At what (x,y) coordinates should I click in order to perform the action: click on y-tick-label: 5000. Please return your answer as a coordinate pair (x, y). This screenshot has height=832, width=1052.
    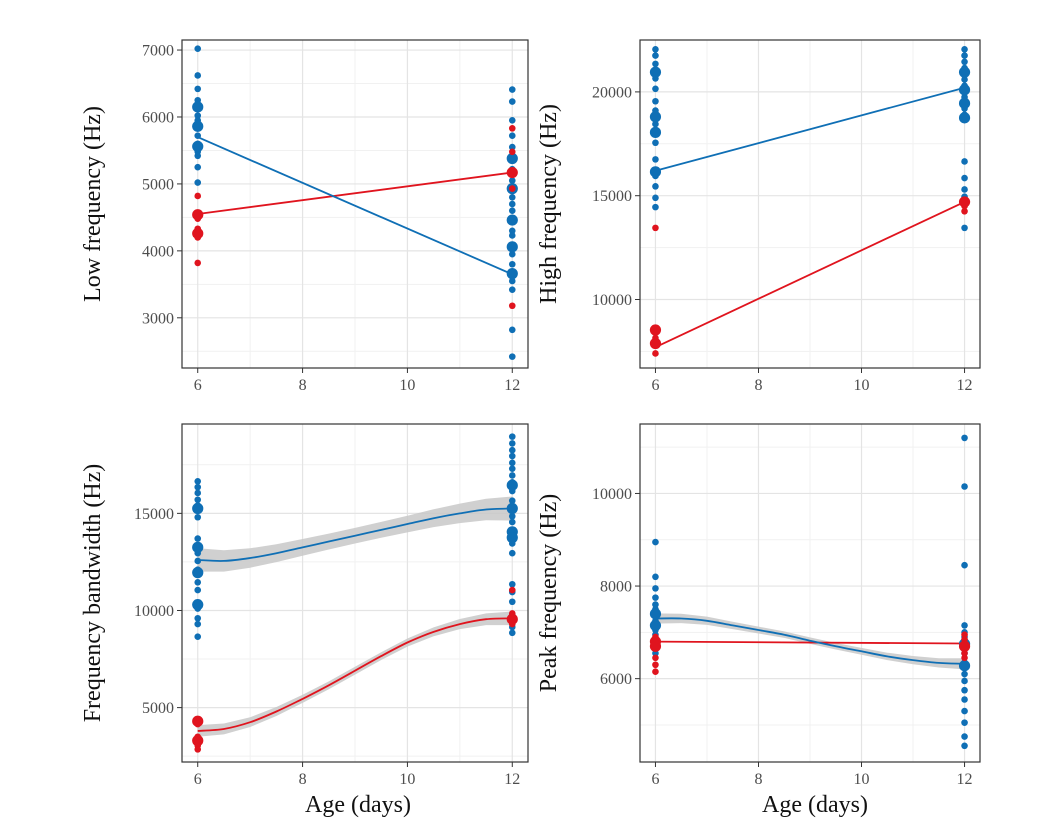
    Looking at the image, I should click on (158, 184).